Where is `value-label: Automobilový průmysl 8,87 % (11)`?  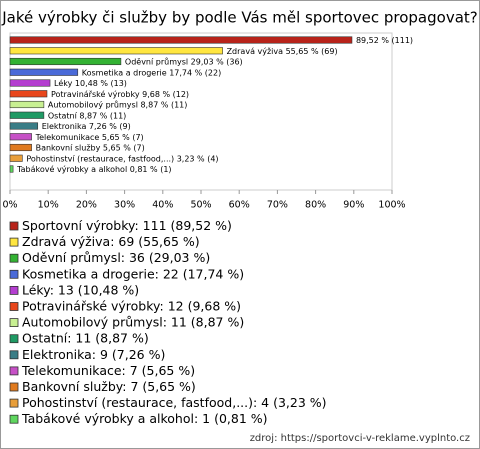 value-label: Automobilový průmysl 8,87 % (11) is located at coordinates (118, 105).